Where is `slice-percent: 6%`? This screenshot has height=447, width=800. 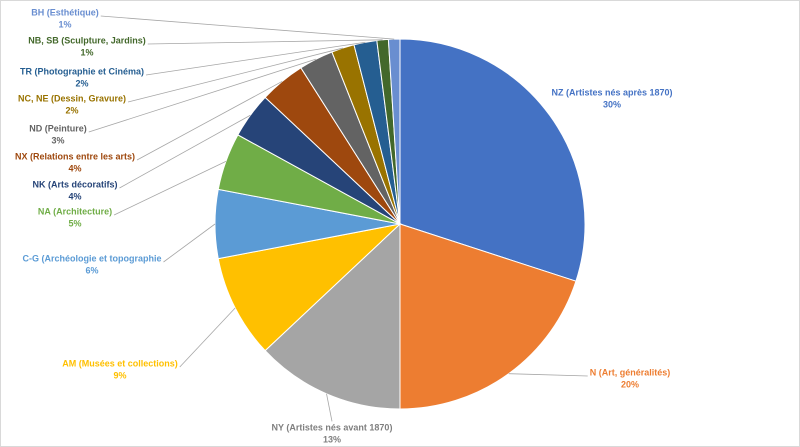 slice-percent: 6% is located at coordinates (91, 270).